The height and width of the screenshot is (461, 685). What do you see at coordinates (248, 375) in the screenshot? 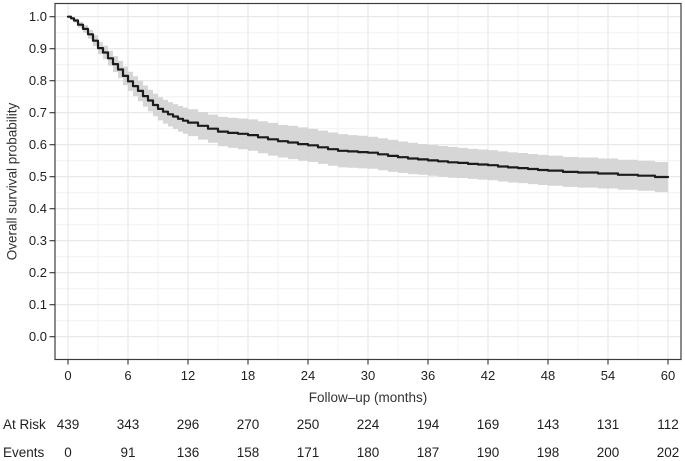
I see `x-tick-label: 18` at bounding box center [248, 375].